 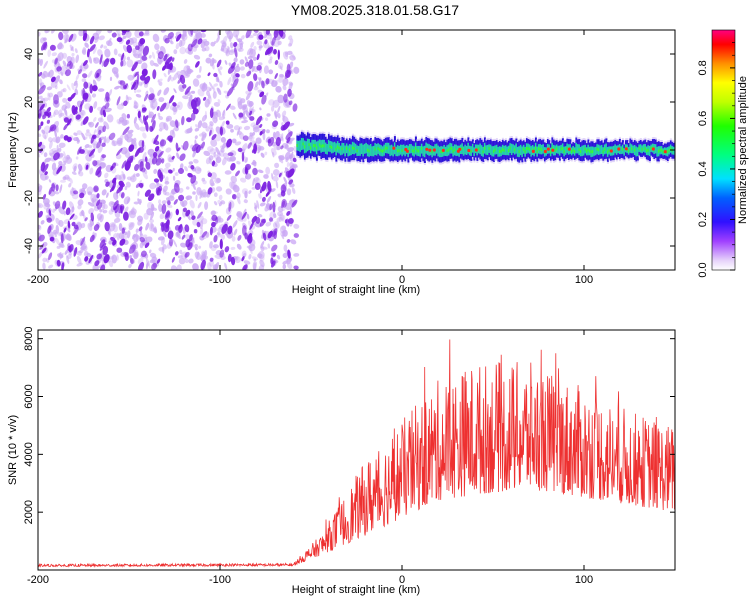 I want to click on snr-y-tick-label: 8000, so click(x=29, y=338).